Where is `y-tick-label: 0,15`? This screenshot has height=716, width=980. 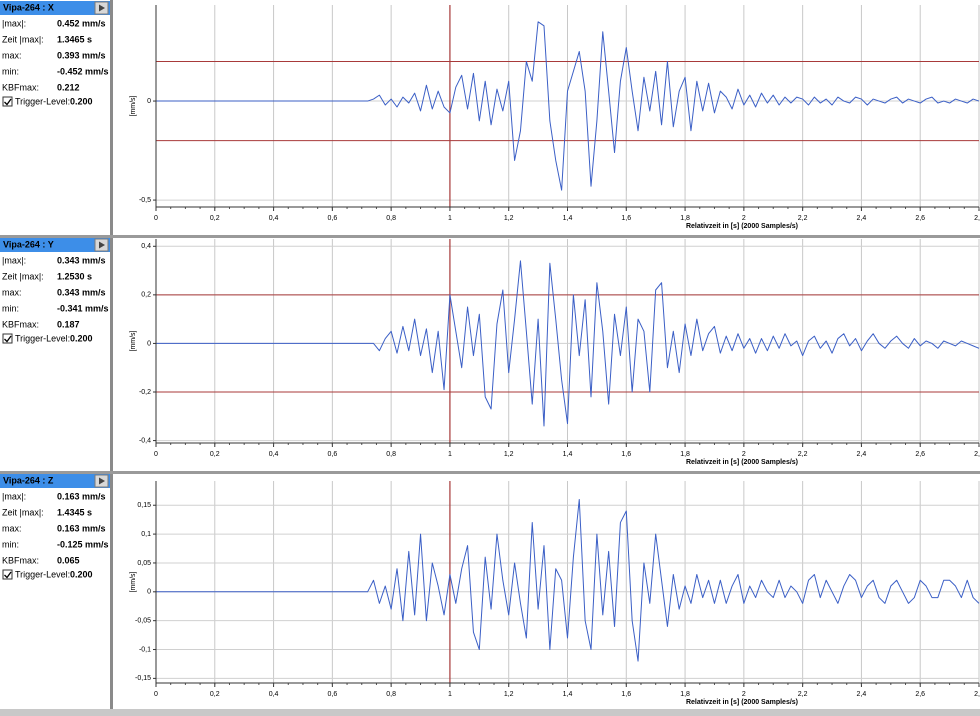 y-tick-label: 0,15 is located at coordinates (144, 505).